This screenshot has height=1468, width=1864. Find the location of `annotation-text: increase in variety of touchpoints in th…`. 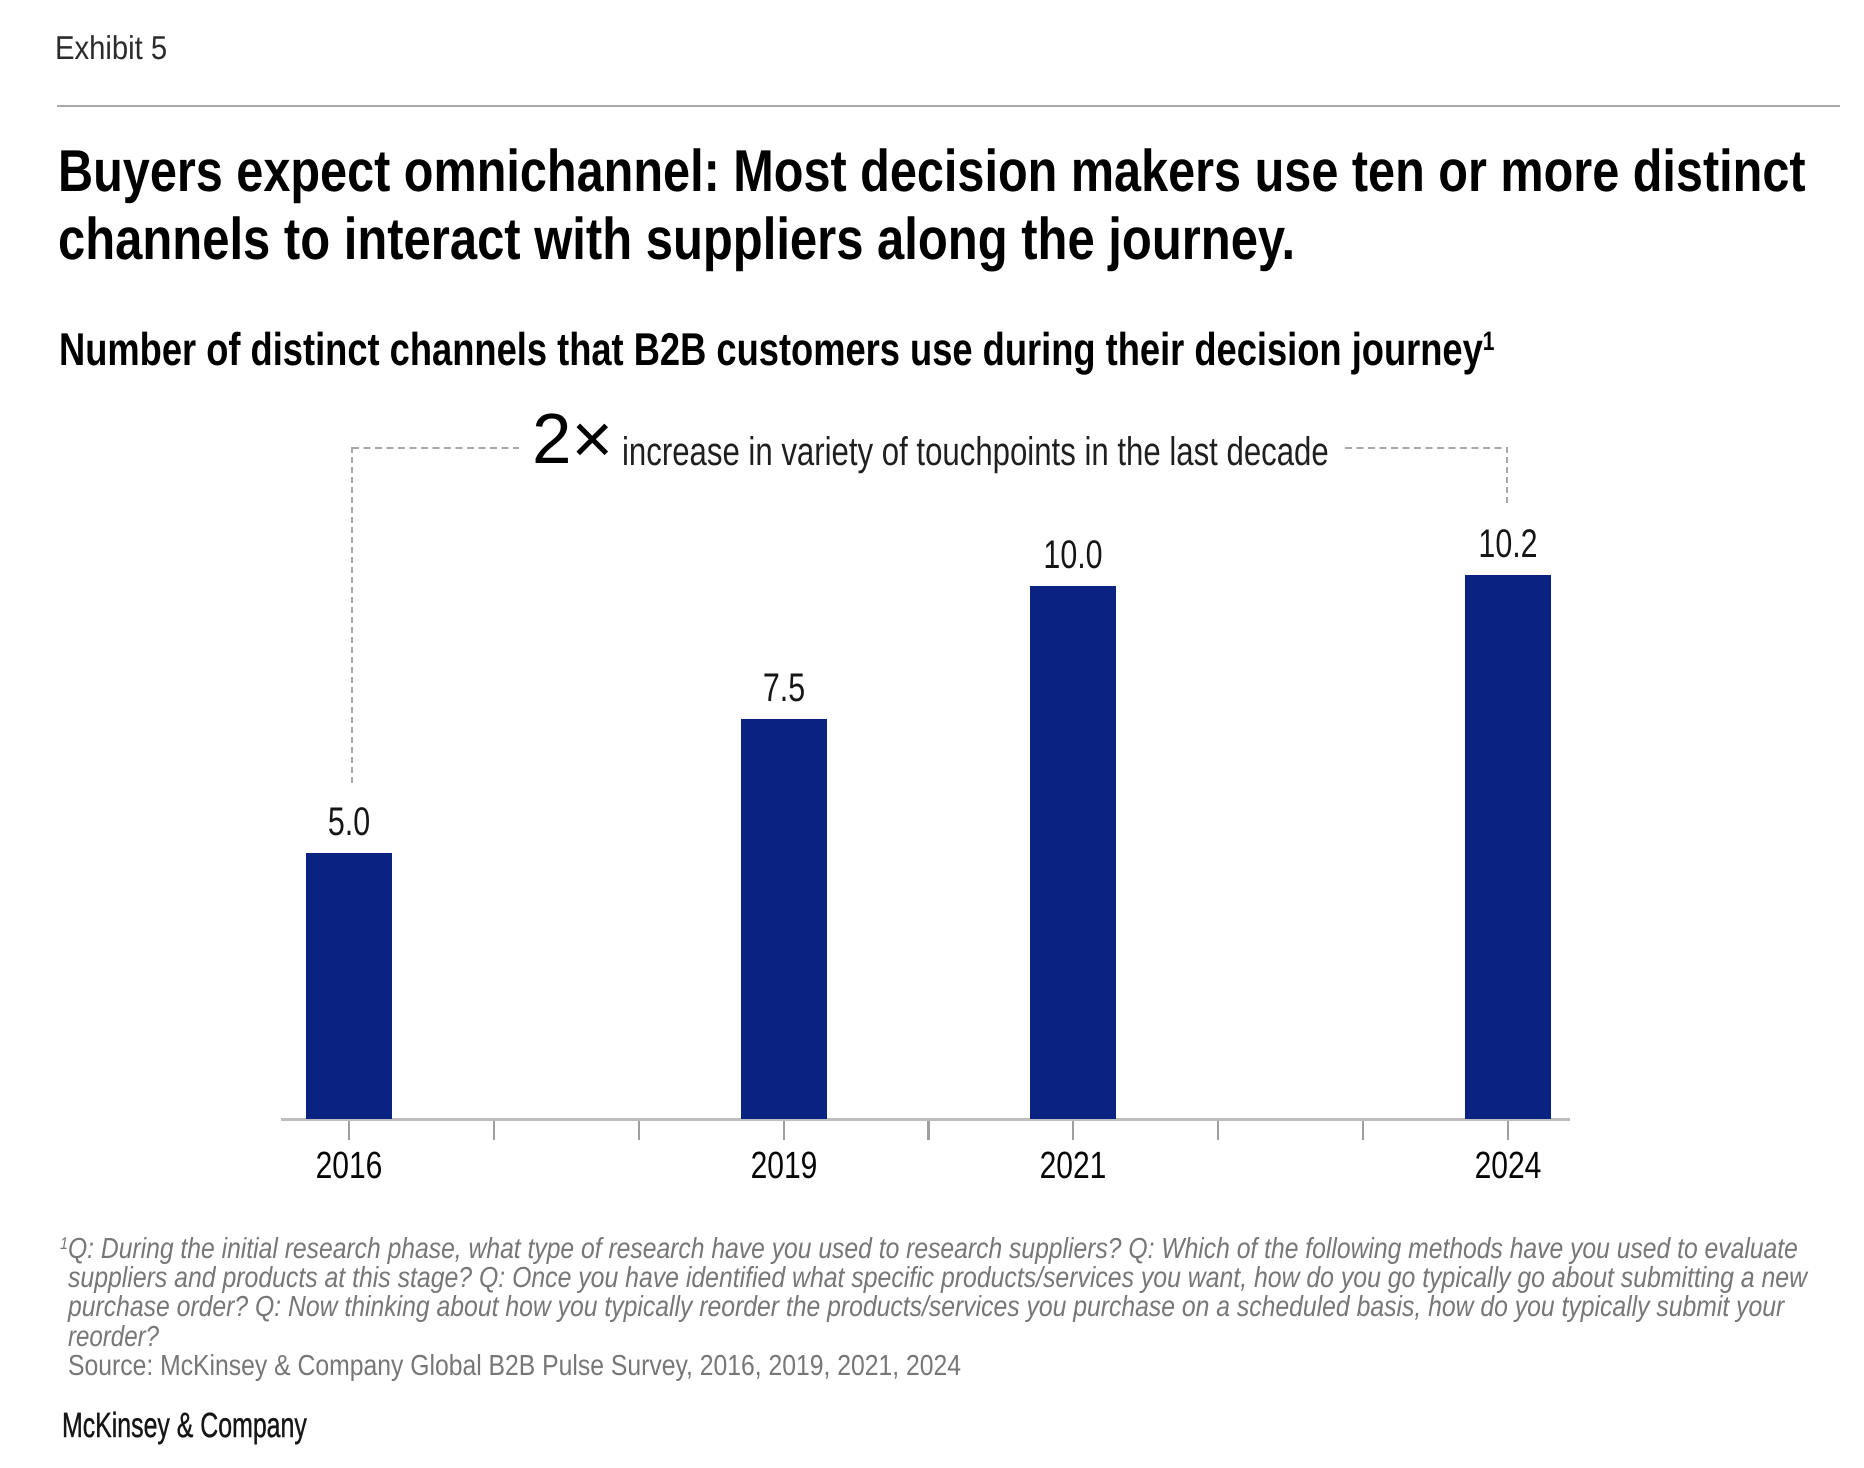

annotation-text: increase in variety of touchpoints in th… is located at coordinates (975, 451).